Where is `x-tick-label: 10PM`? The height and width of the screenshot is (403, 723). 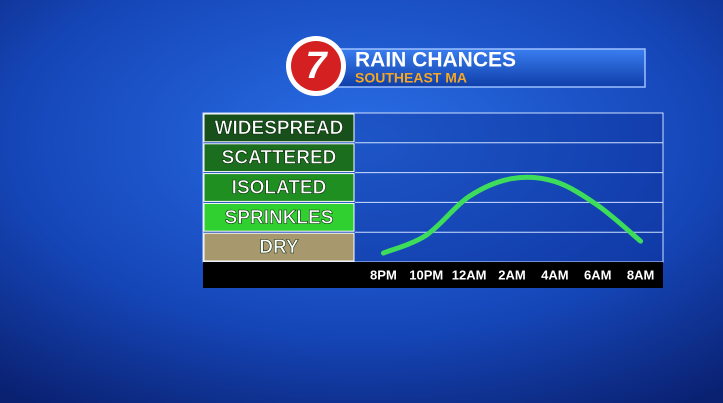
x-tick-label: 10PM is located at coordinates (426, 274).